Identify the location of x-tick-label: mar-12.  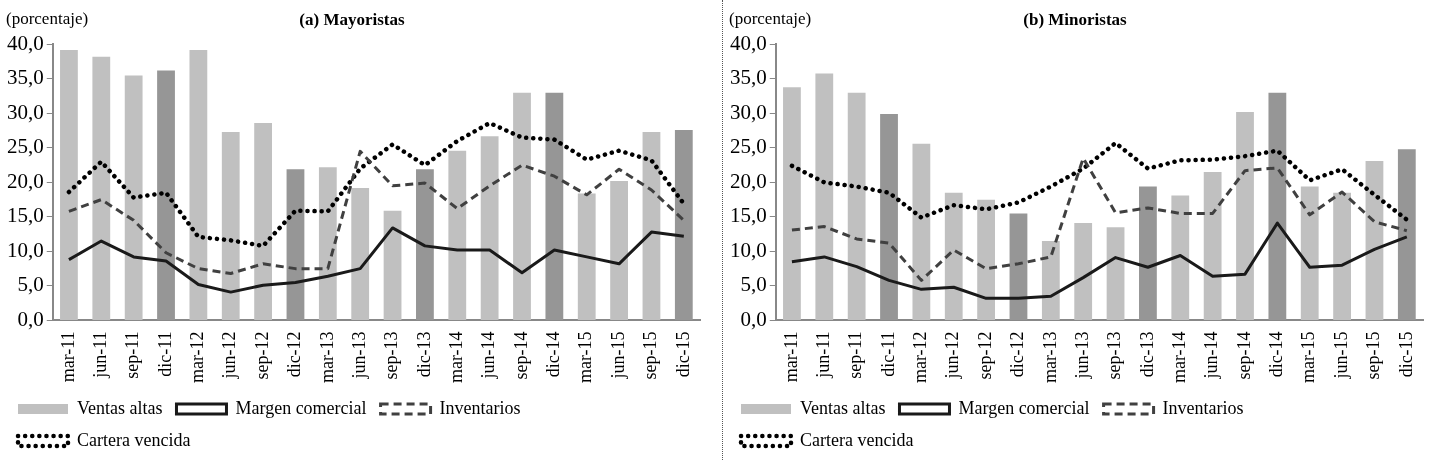
(197, 357).